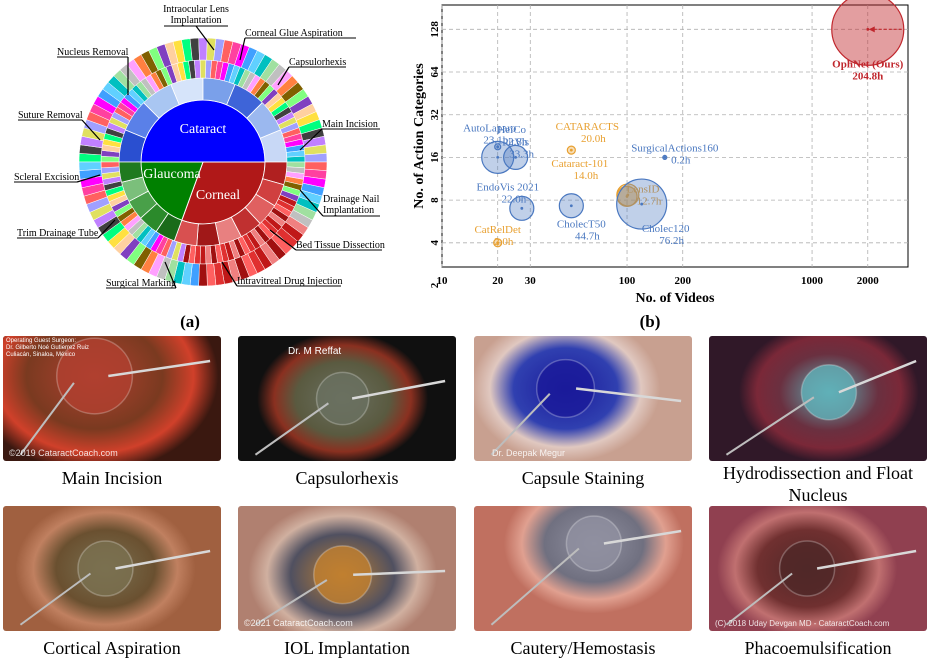 The height and width of the screenshot is (662, 932). Describe the element at coordinates (585, 176) in the screenshot. I see `bubble-hours: 14.0h` at that location.